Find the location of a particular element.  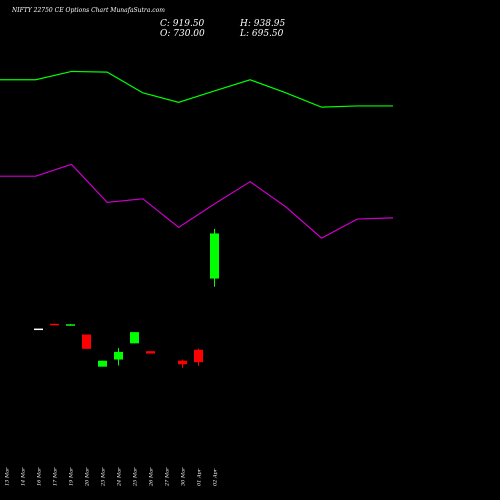

x-tick-label: 26 Mar is located at coordinates (152, 477).